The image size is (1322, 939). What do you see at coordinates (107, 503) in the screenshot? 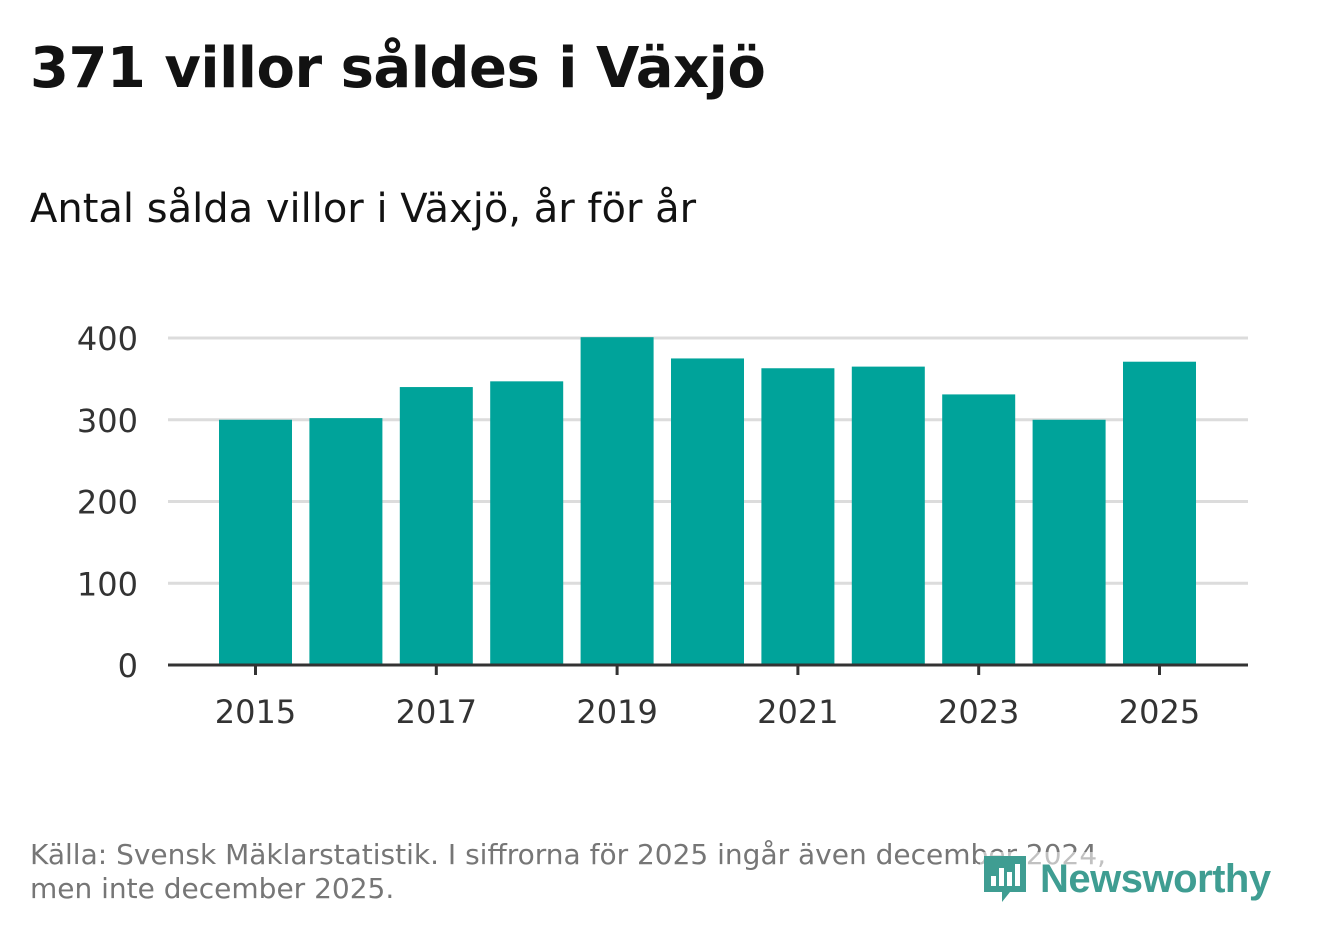
I see `y-tick-label: 200` at bounding box center [107, 503].